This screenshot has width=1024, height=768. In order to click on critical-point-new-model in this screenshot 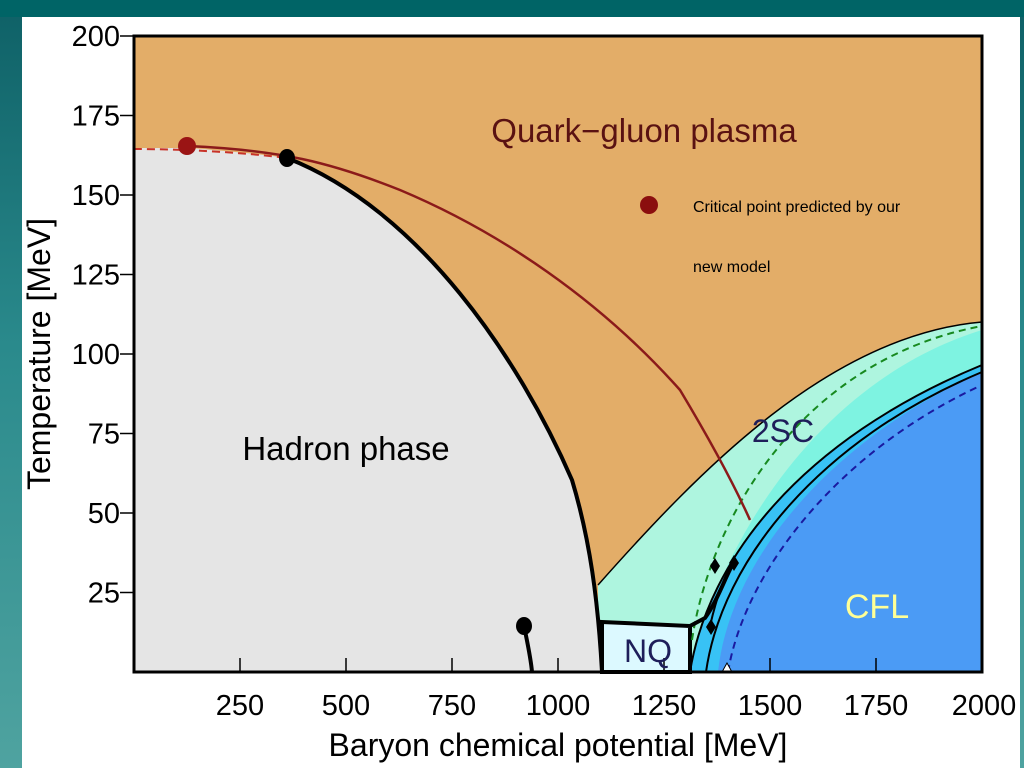, I will do `click(187, 146)`.